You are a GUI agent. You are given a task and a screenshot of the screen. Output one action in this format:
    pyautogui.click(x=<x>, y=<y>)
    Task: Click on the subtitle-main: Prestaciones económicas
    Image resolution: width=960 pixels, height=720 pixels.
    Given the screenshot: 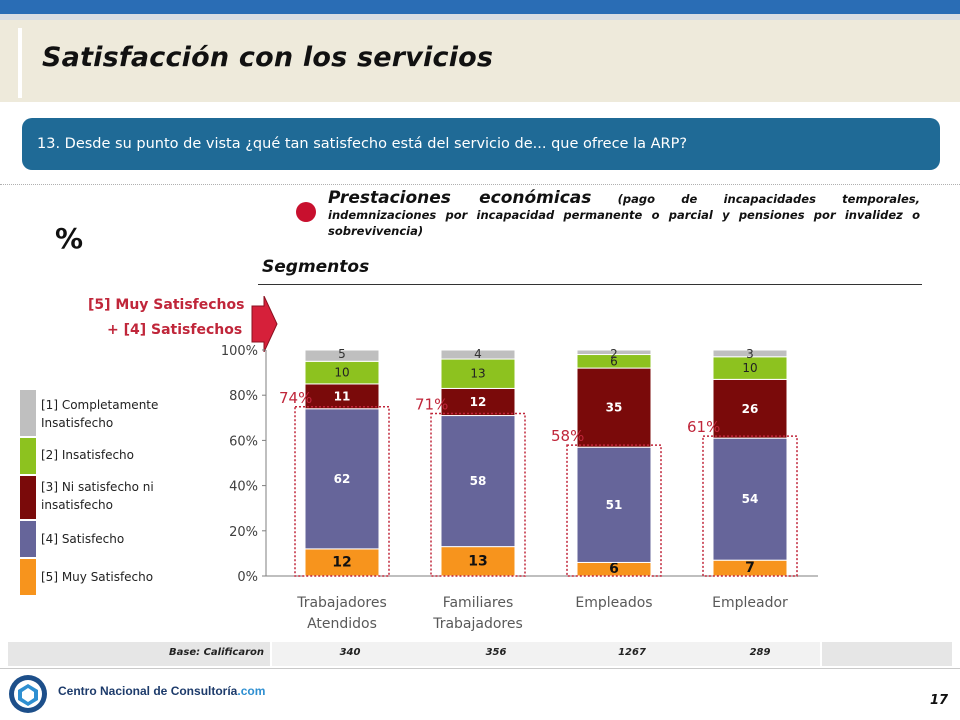 What is the action you would take?
    pyautogui.click(x=460, y=198)
    